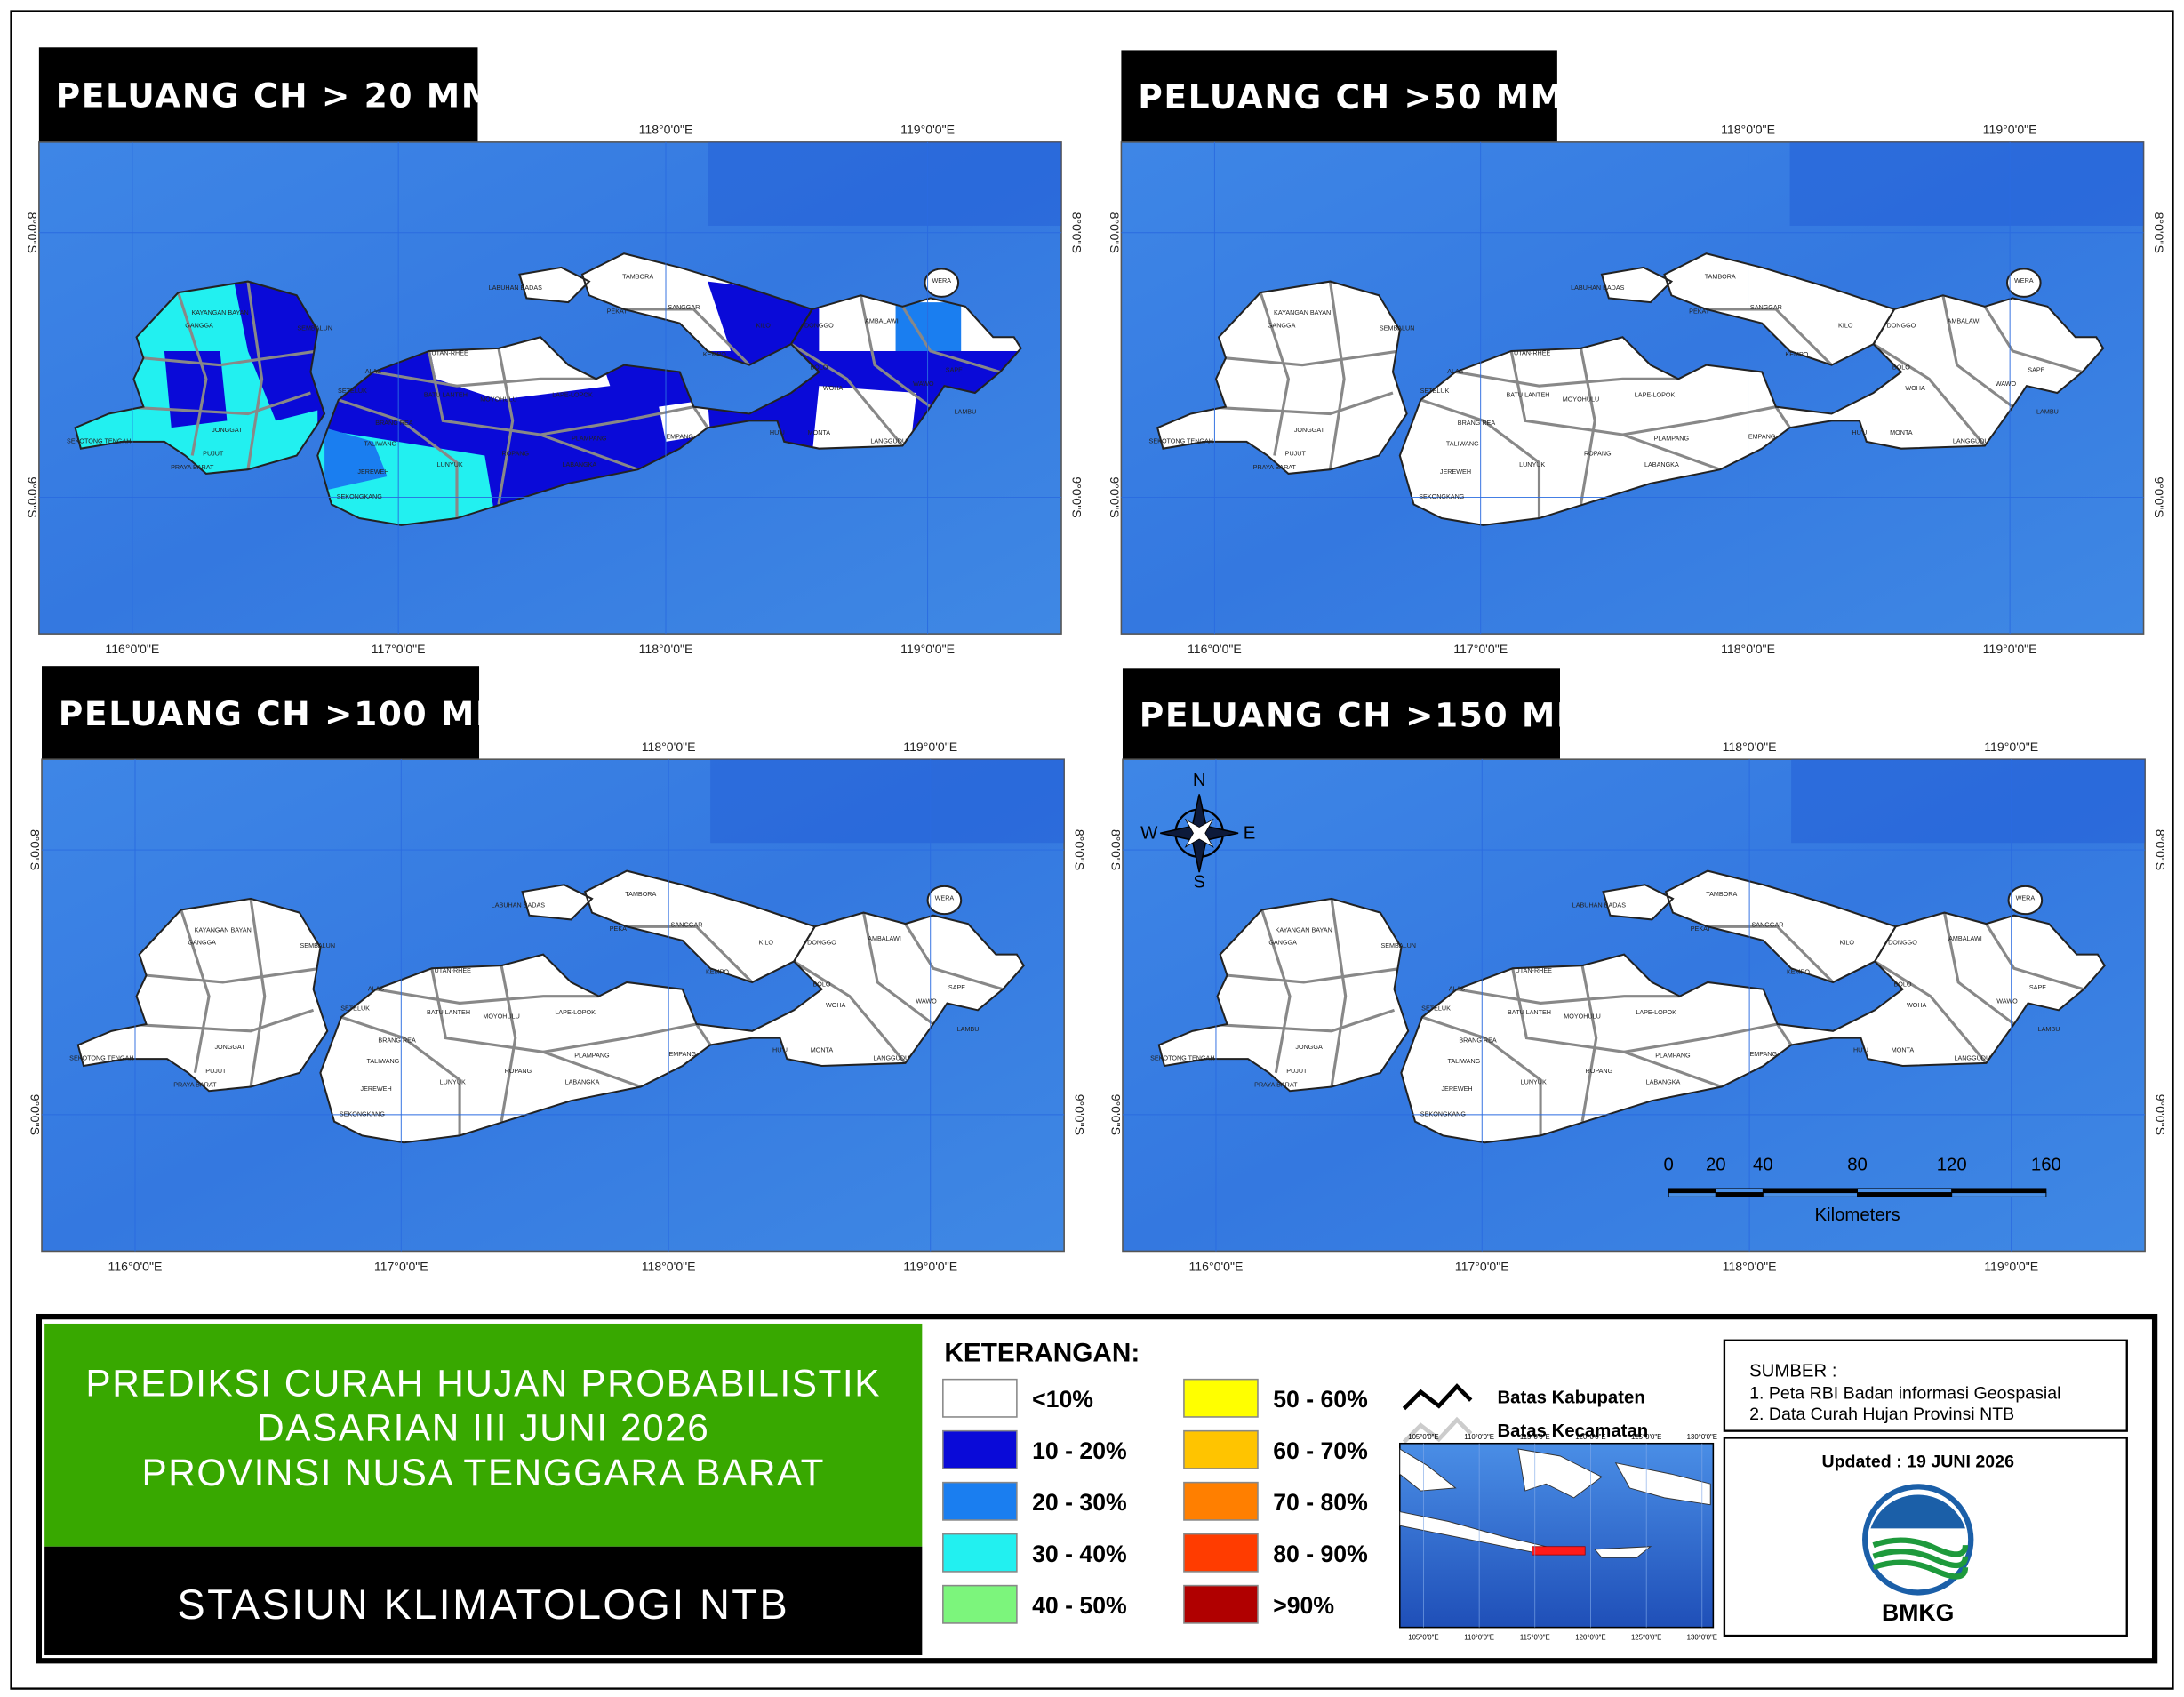  What do you see at coordinates (1532, 353) in the screenshot?
I see `place-label: UTAN-RHEE` at bounding box center [1532, 353].